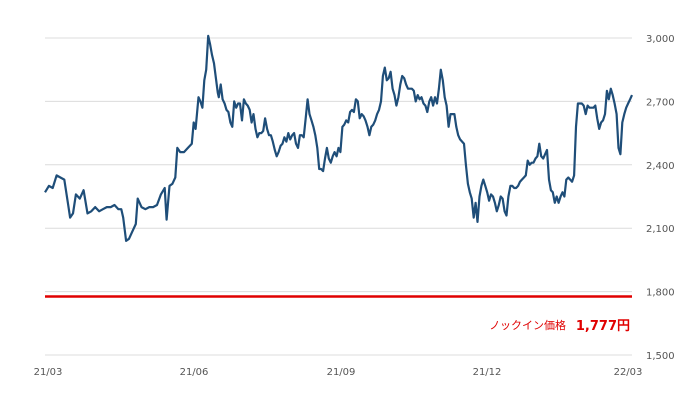 Image resolution: width=698 pixels, height=401 pixels. Describe the element at coordinates (48, 372) in the screenshot. I see `x-tick-label: 21/03` at that location.